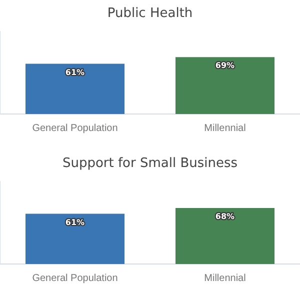  What do you see at coordinates (150, 14) in the screenshot?
I see `chart-title: Public Health` at bounding box center [150, 14].